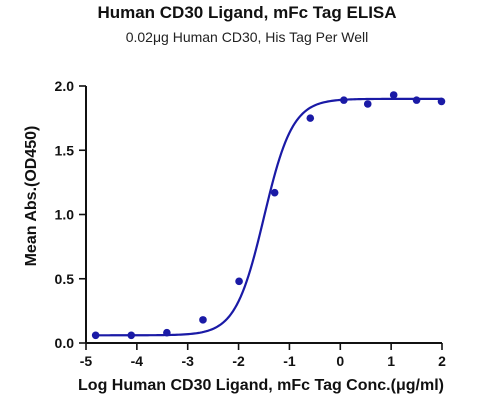  I want to click on y-axis-label: Mean Abs.(OD450), so click(31, 196).